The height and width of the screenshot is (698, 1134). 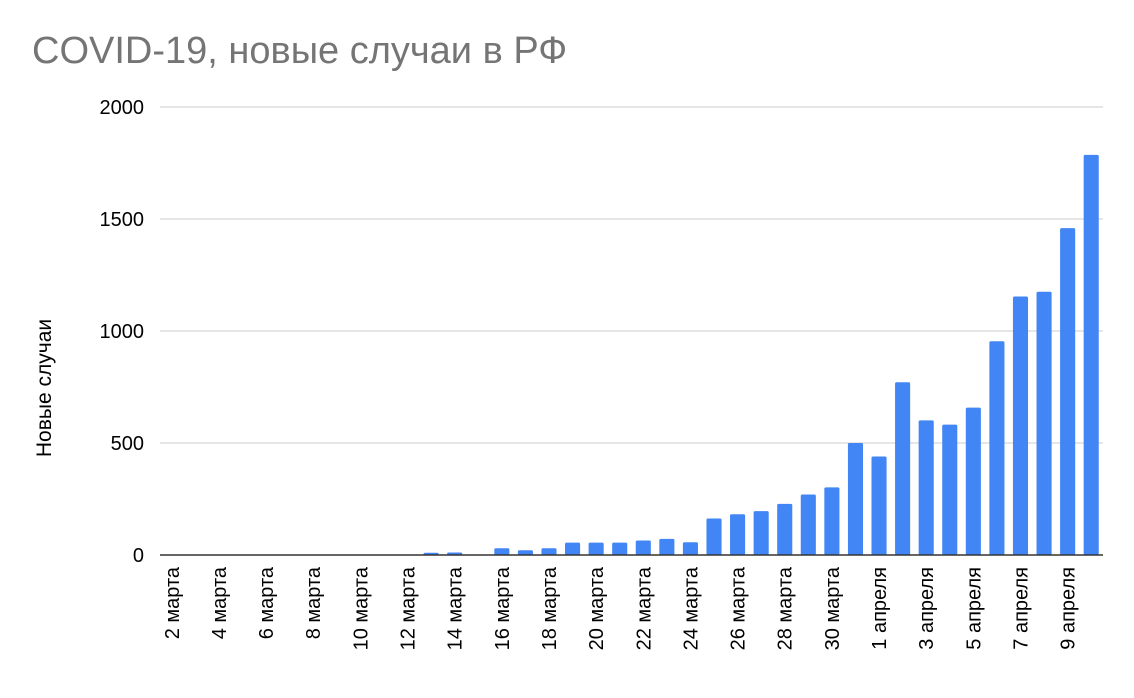 I want to click on x-tick-label: 30 марта, so click(x=833, y=608).